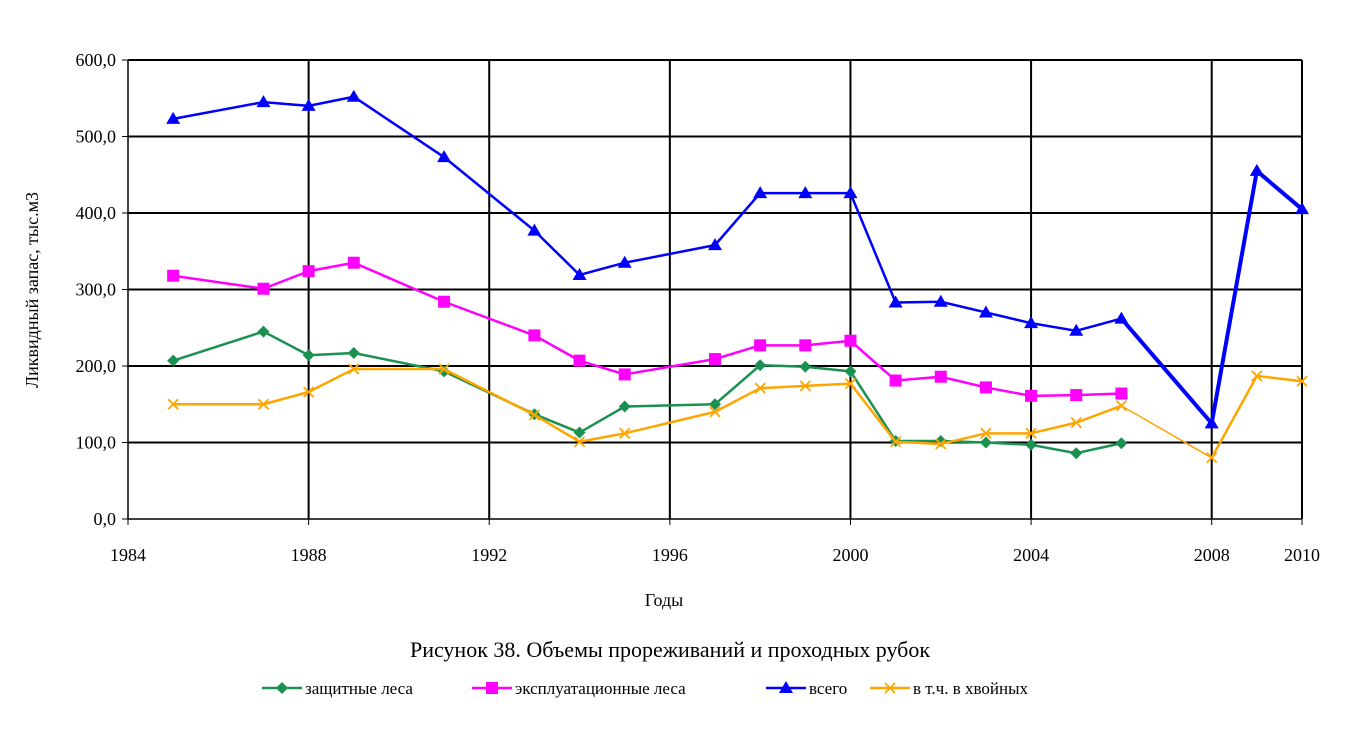 The height and width of the screenshot is (730, 1349). What do you see at coordinates (96, 213) in the screenshot?
I see `y-tick-label: 400,0` at bounding box center [96, 213].